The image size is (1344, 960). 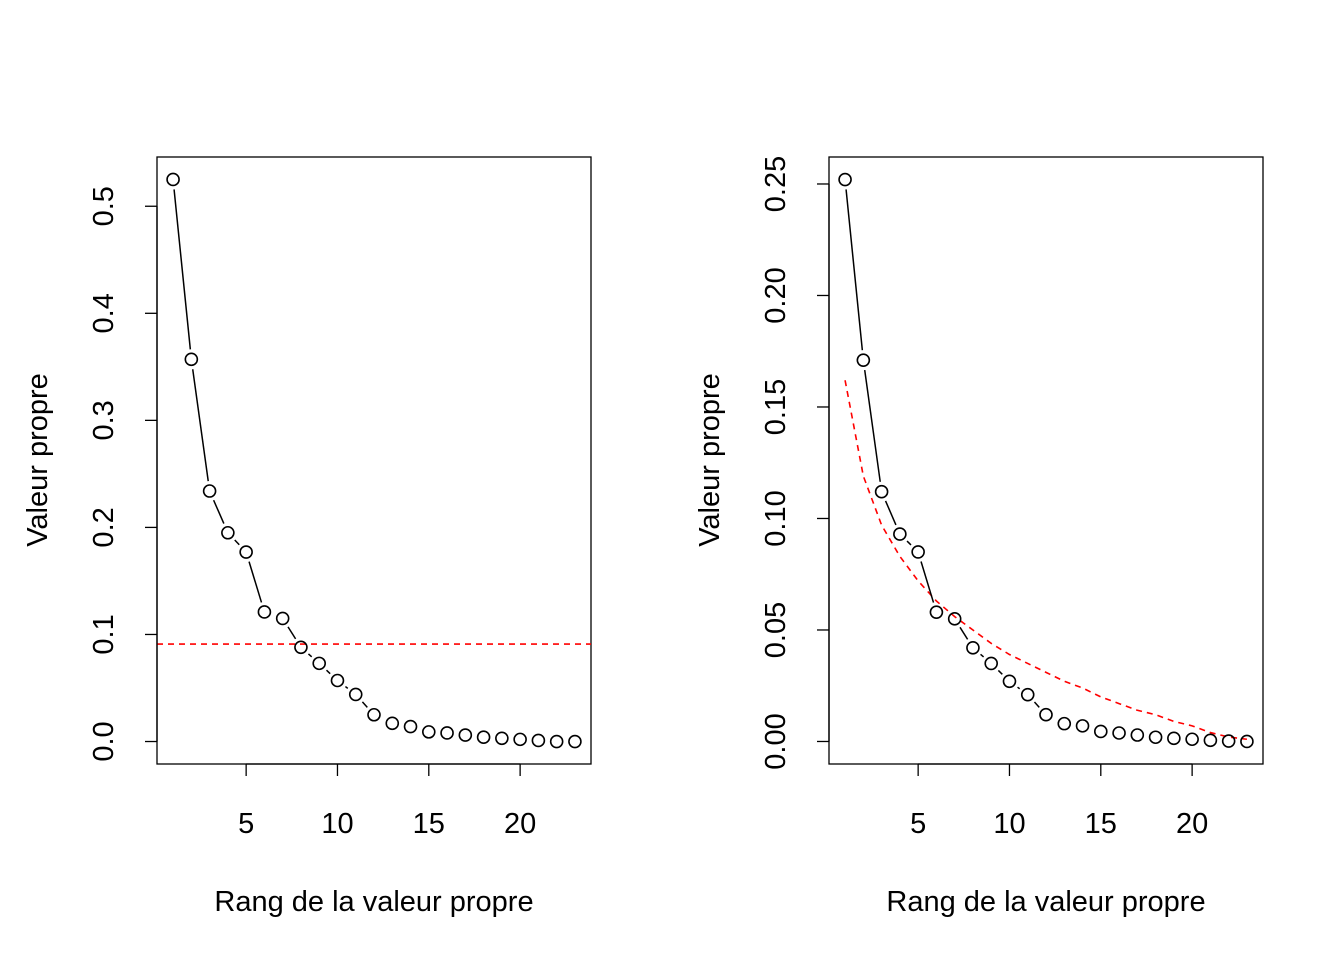 What do you see at coordinates (710, 460) in the screenshot?
I see `right-y-axis-title: Valeur propre` at bounding box center [710, 460].